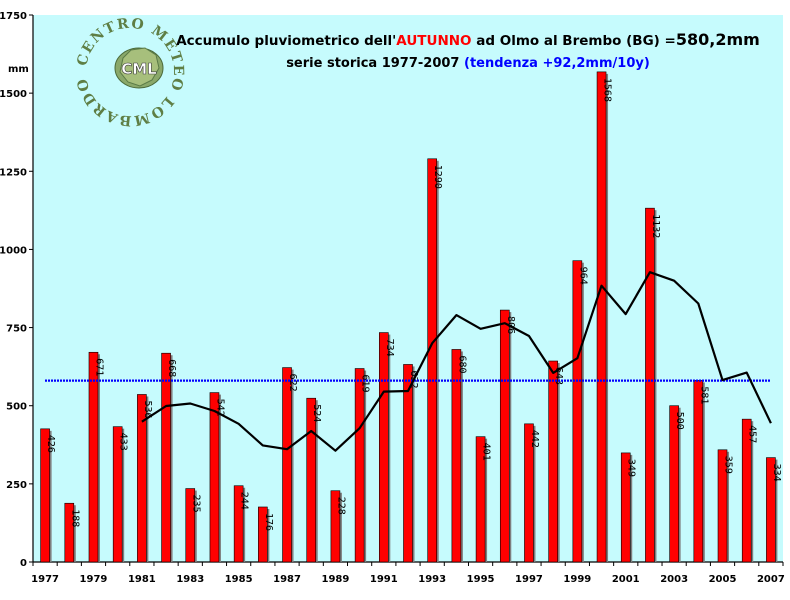  I want to click on bar-value-label: 433, so click(123, 442).